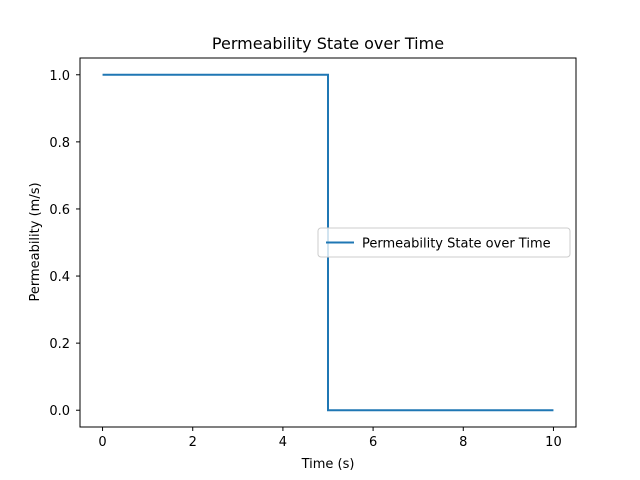 The height and width of the screenshot is (480, 640). Describe the element at coordinates (283, 442) in the screenshot. I see `x-tick-label: 4` at that location.